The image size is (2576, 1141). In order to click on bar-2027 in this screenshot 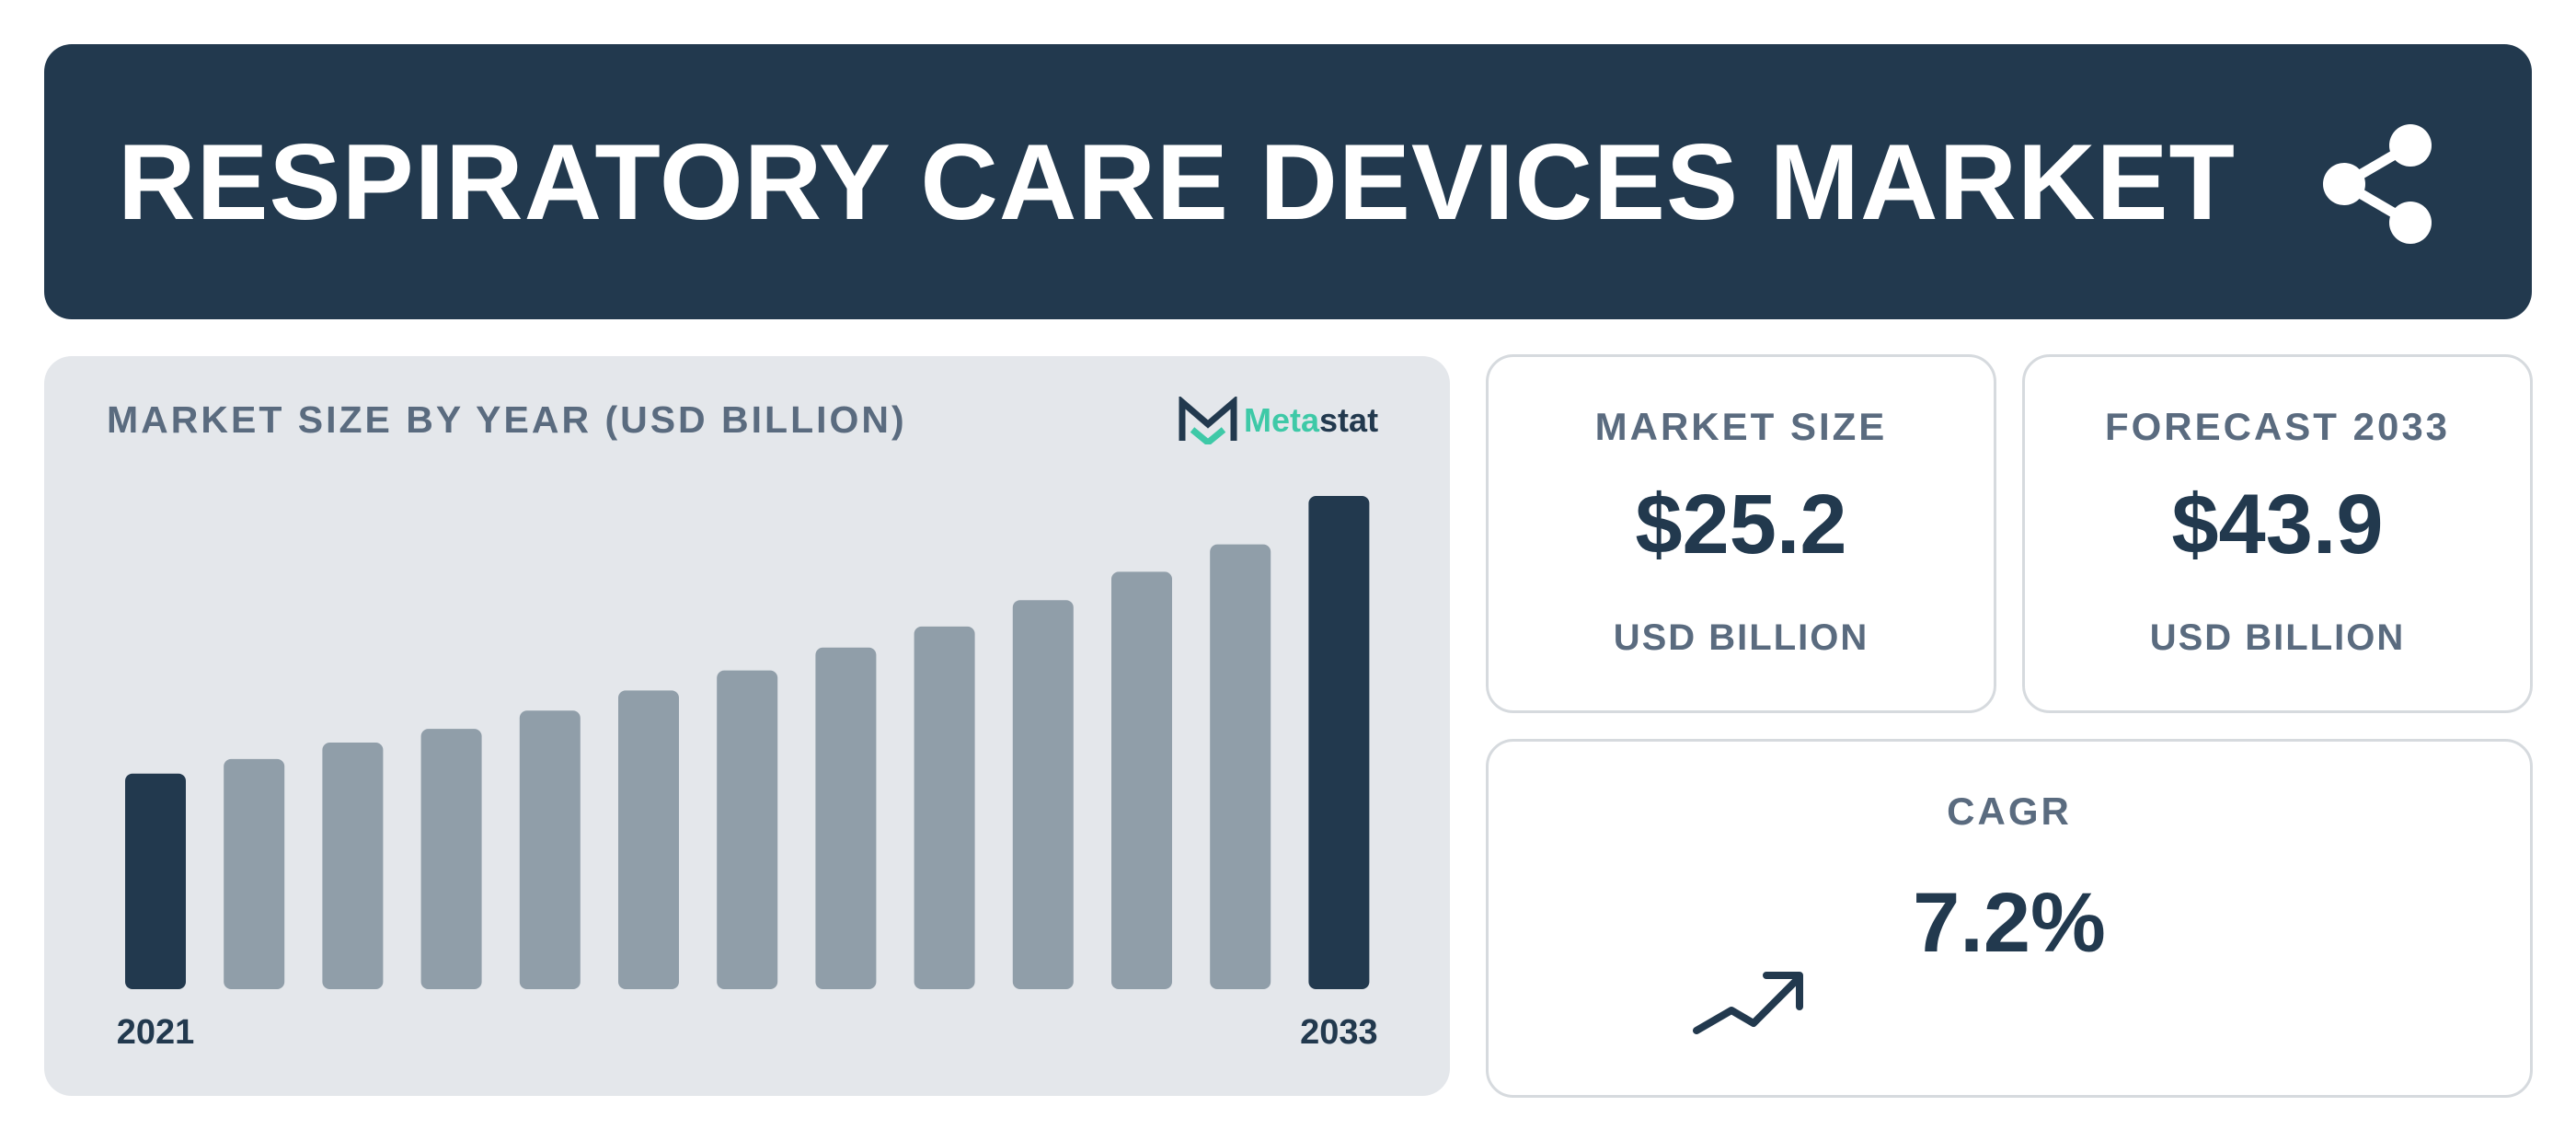, I will do `click(747, 830)`.